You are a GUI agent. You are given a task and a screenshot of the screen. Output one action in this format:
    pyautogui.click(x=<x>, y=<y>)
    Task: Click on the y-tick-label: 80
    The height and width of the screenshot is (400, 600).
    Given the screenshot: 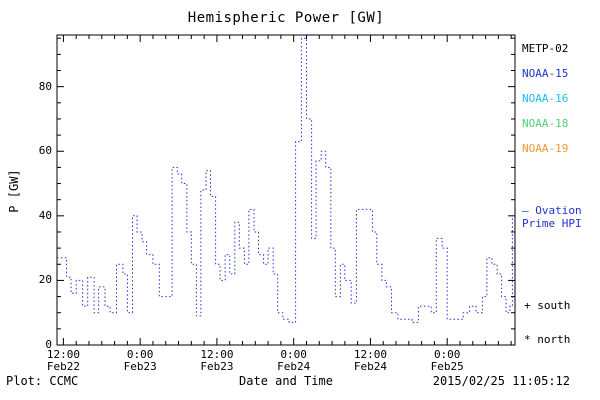 What is the action you would take?
    pyautogui.click(x=45, y=86)
    